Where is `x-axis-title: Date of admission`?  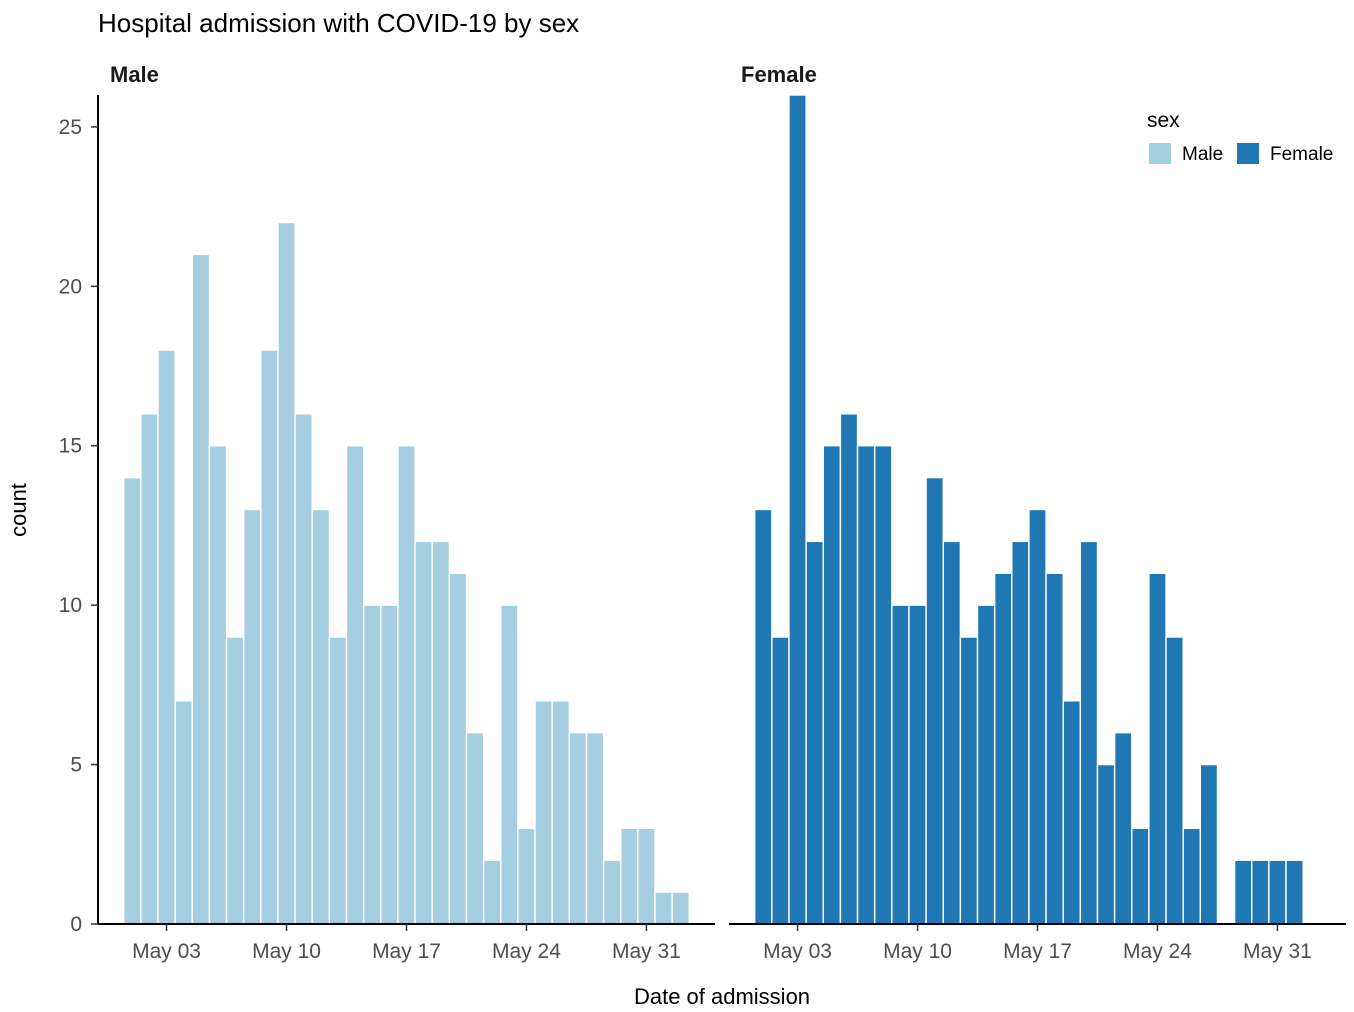 x-axis-title: Date of admission is located at coordinates (722, 995).